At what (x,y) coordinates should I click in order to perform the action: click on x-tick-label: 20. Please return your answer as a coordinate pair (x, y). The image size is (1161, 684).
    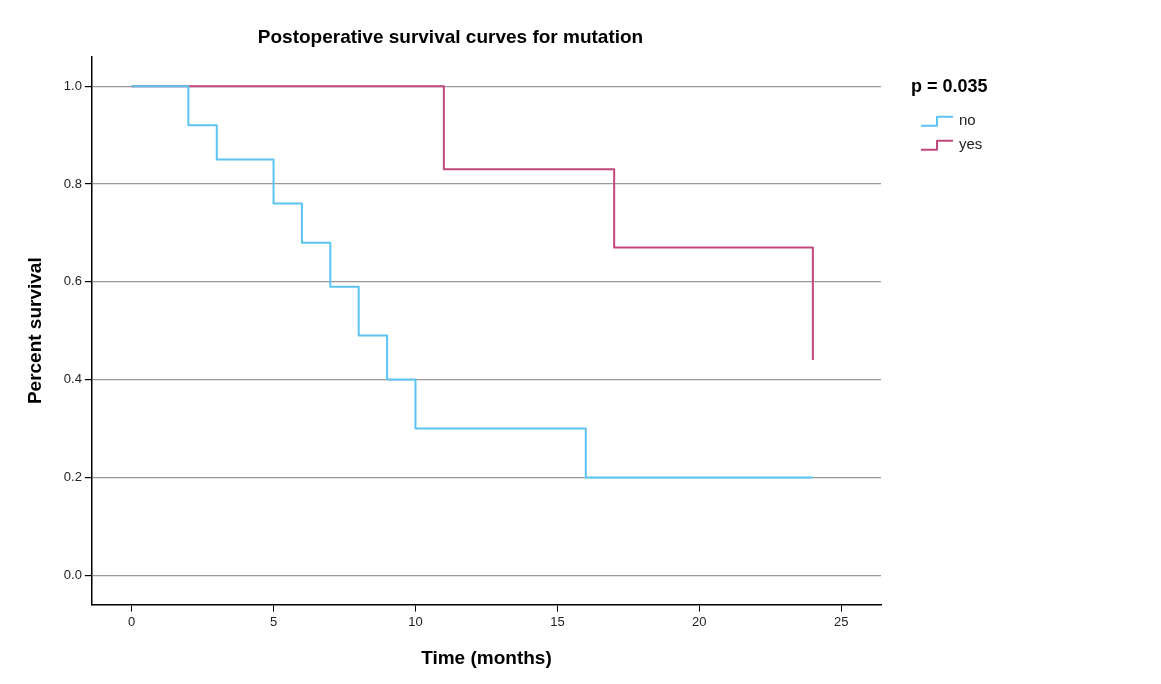
    Looking at the image, I should click on (699, 621).